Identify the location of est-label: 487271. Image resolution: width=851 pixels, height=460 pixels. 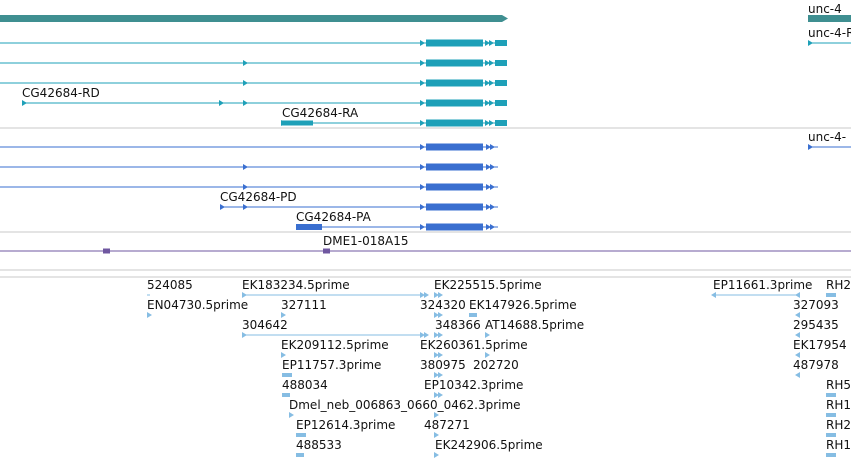
(447, 425).